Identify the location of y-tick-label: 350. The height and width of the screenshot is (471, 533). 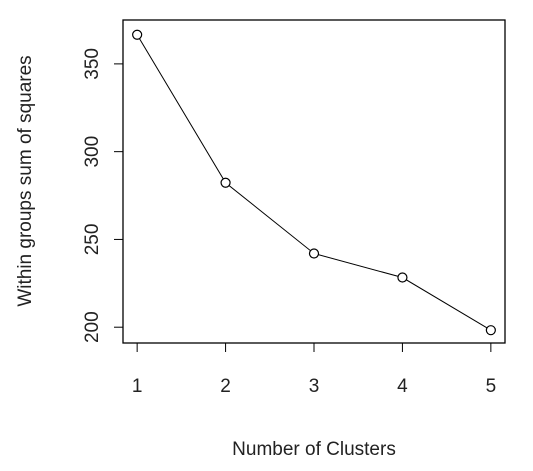
(92, 64).